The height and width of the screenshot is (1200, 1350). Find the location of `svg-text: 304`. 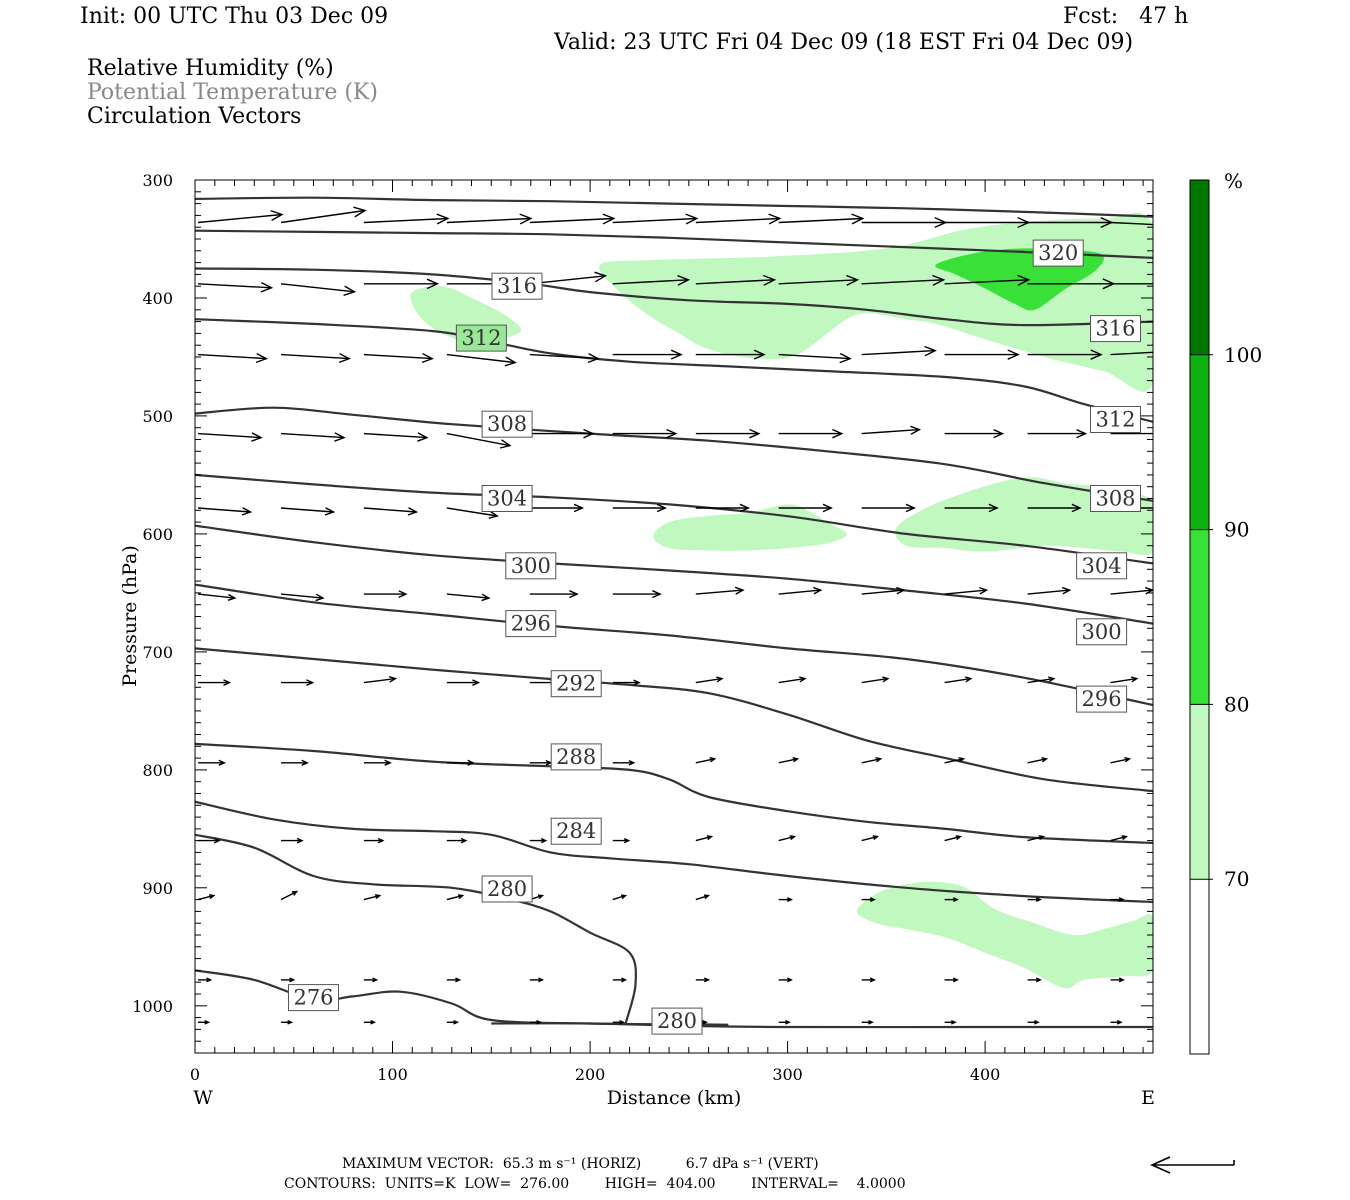

svg-text: 304 is located at coordinates (1102, 566).